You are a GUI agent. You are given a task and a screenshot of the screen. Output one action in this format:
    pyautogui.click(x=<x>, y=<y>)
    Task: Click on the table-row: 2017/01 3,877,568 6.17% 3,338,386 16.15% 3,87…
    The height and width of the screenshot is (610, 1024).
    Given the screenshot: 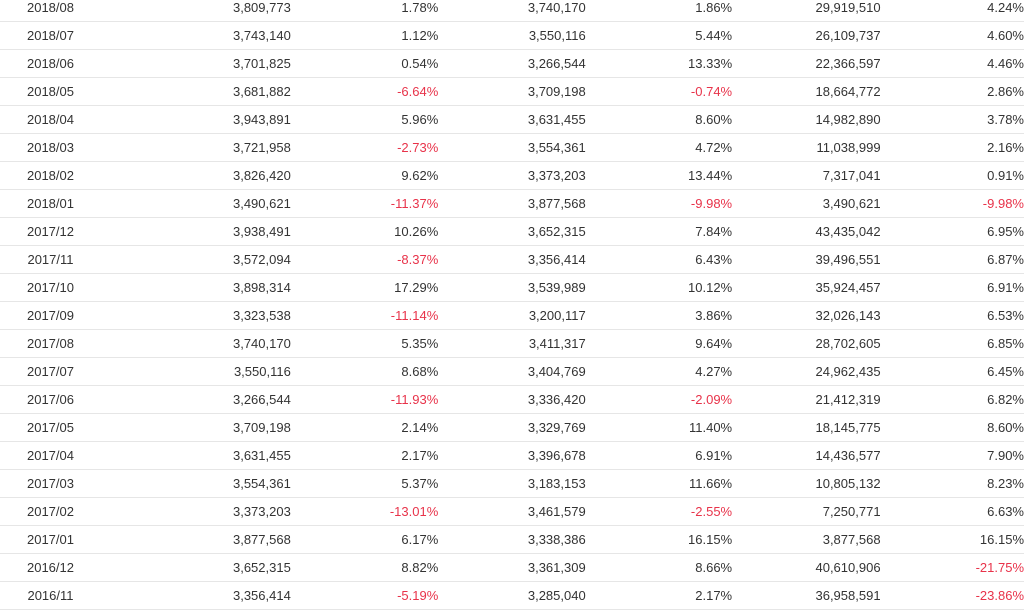 What is the action you would take?
    pyautogui.click(x=512, y=539)
    